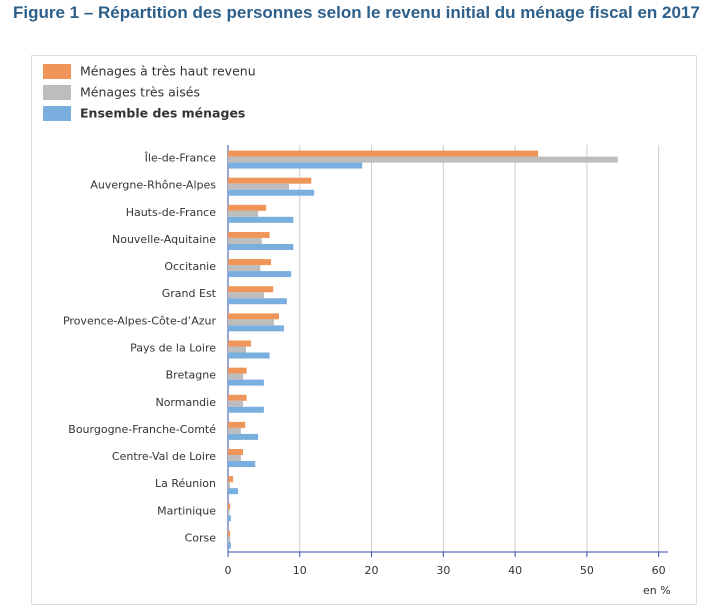 The image size is (709, 613). Describe the element at coordinates (201, 537) in the screenshot. I see `y-tick-label: Corse` at that location.